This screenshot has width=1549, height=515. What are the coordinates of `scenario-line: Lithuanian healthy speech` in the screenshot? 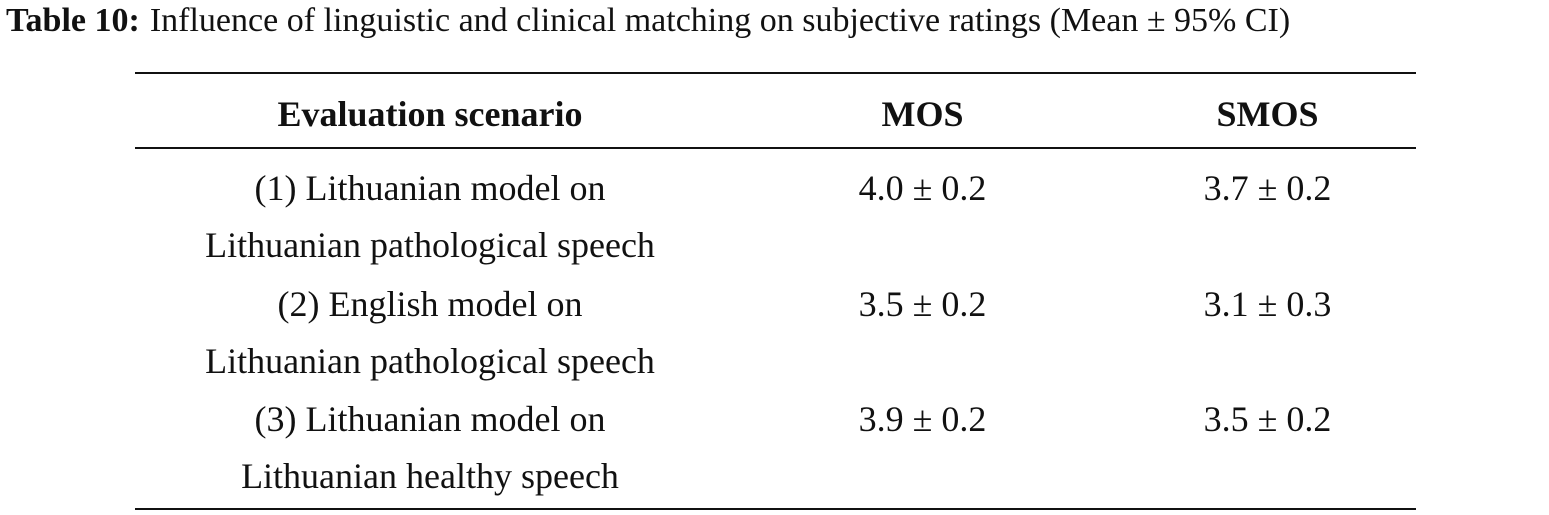 It's located at (430, 476).